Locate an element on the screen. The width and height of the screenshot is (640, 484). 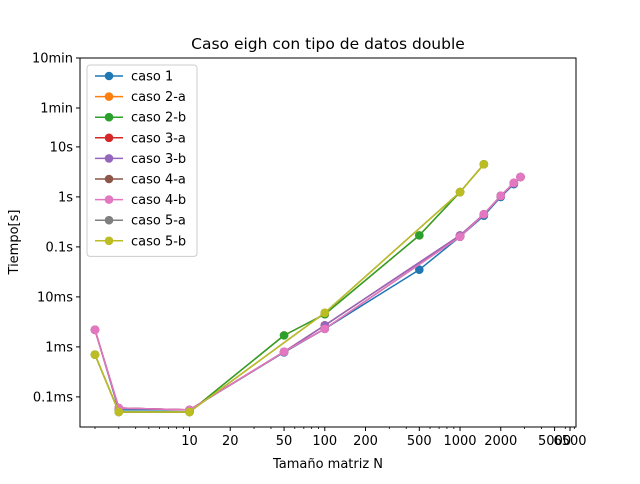
x-tick-label: 1000 is located at coordinates (459, 441).